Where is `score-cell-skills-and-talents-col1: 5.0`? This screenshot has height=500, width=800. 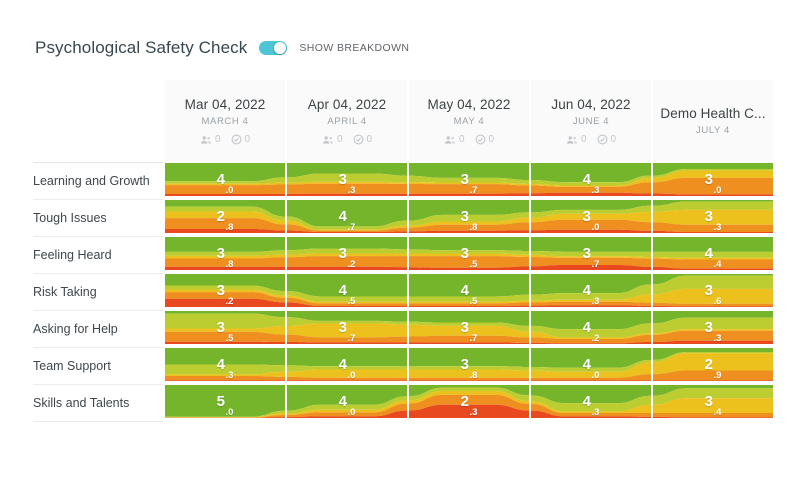 score-cell-skills-and-talents-col1: 5.0 is located at coordinates (225, 401).